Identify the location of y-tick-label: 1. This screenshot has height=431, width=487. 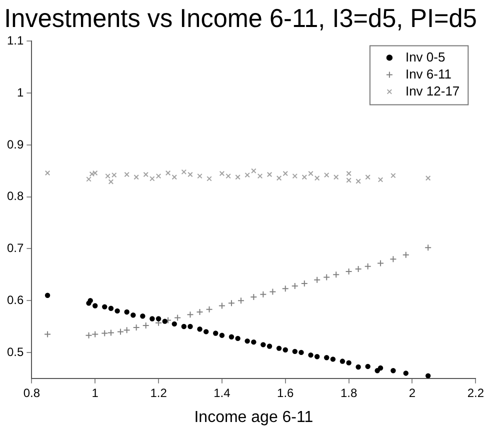
(20, 92).